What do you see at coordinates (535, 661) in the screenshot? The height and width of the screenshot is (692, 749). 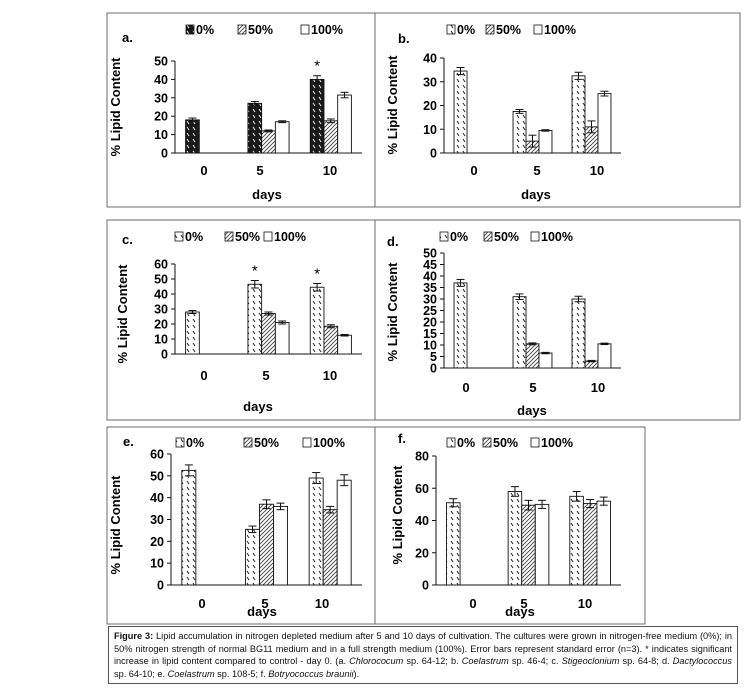 I see `caption-text: sp. 46-4; c.` at bounding box center [535, 661].